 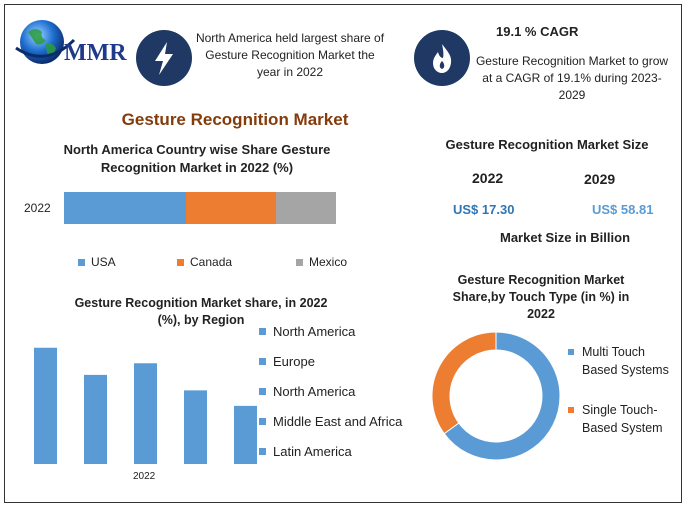 What do you see at coordinates (328, 262) in the screenshot?
I see `legend-label-mexico: Mexico` at bounding box center [328, 262].